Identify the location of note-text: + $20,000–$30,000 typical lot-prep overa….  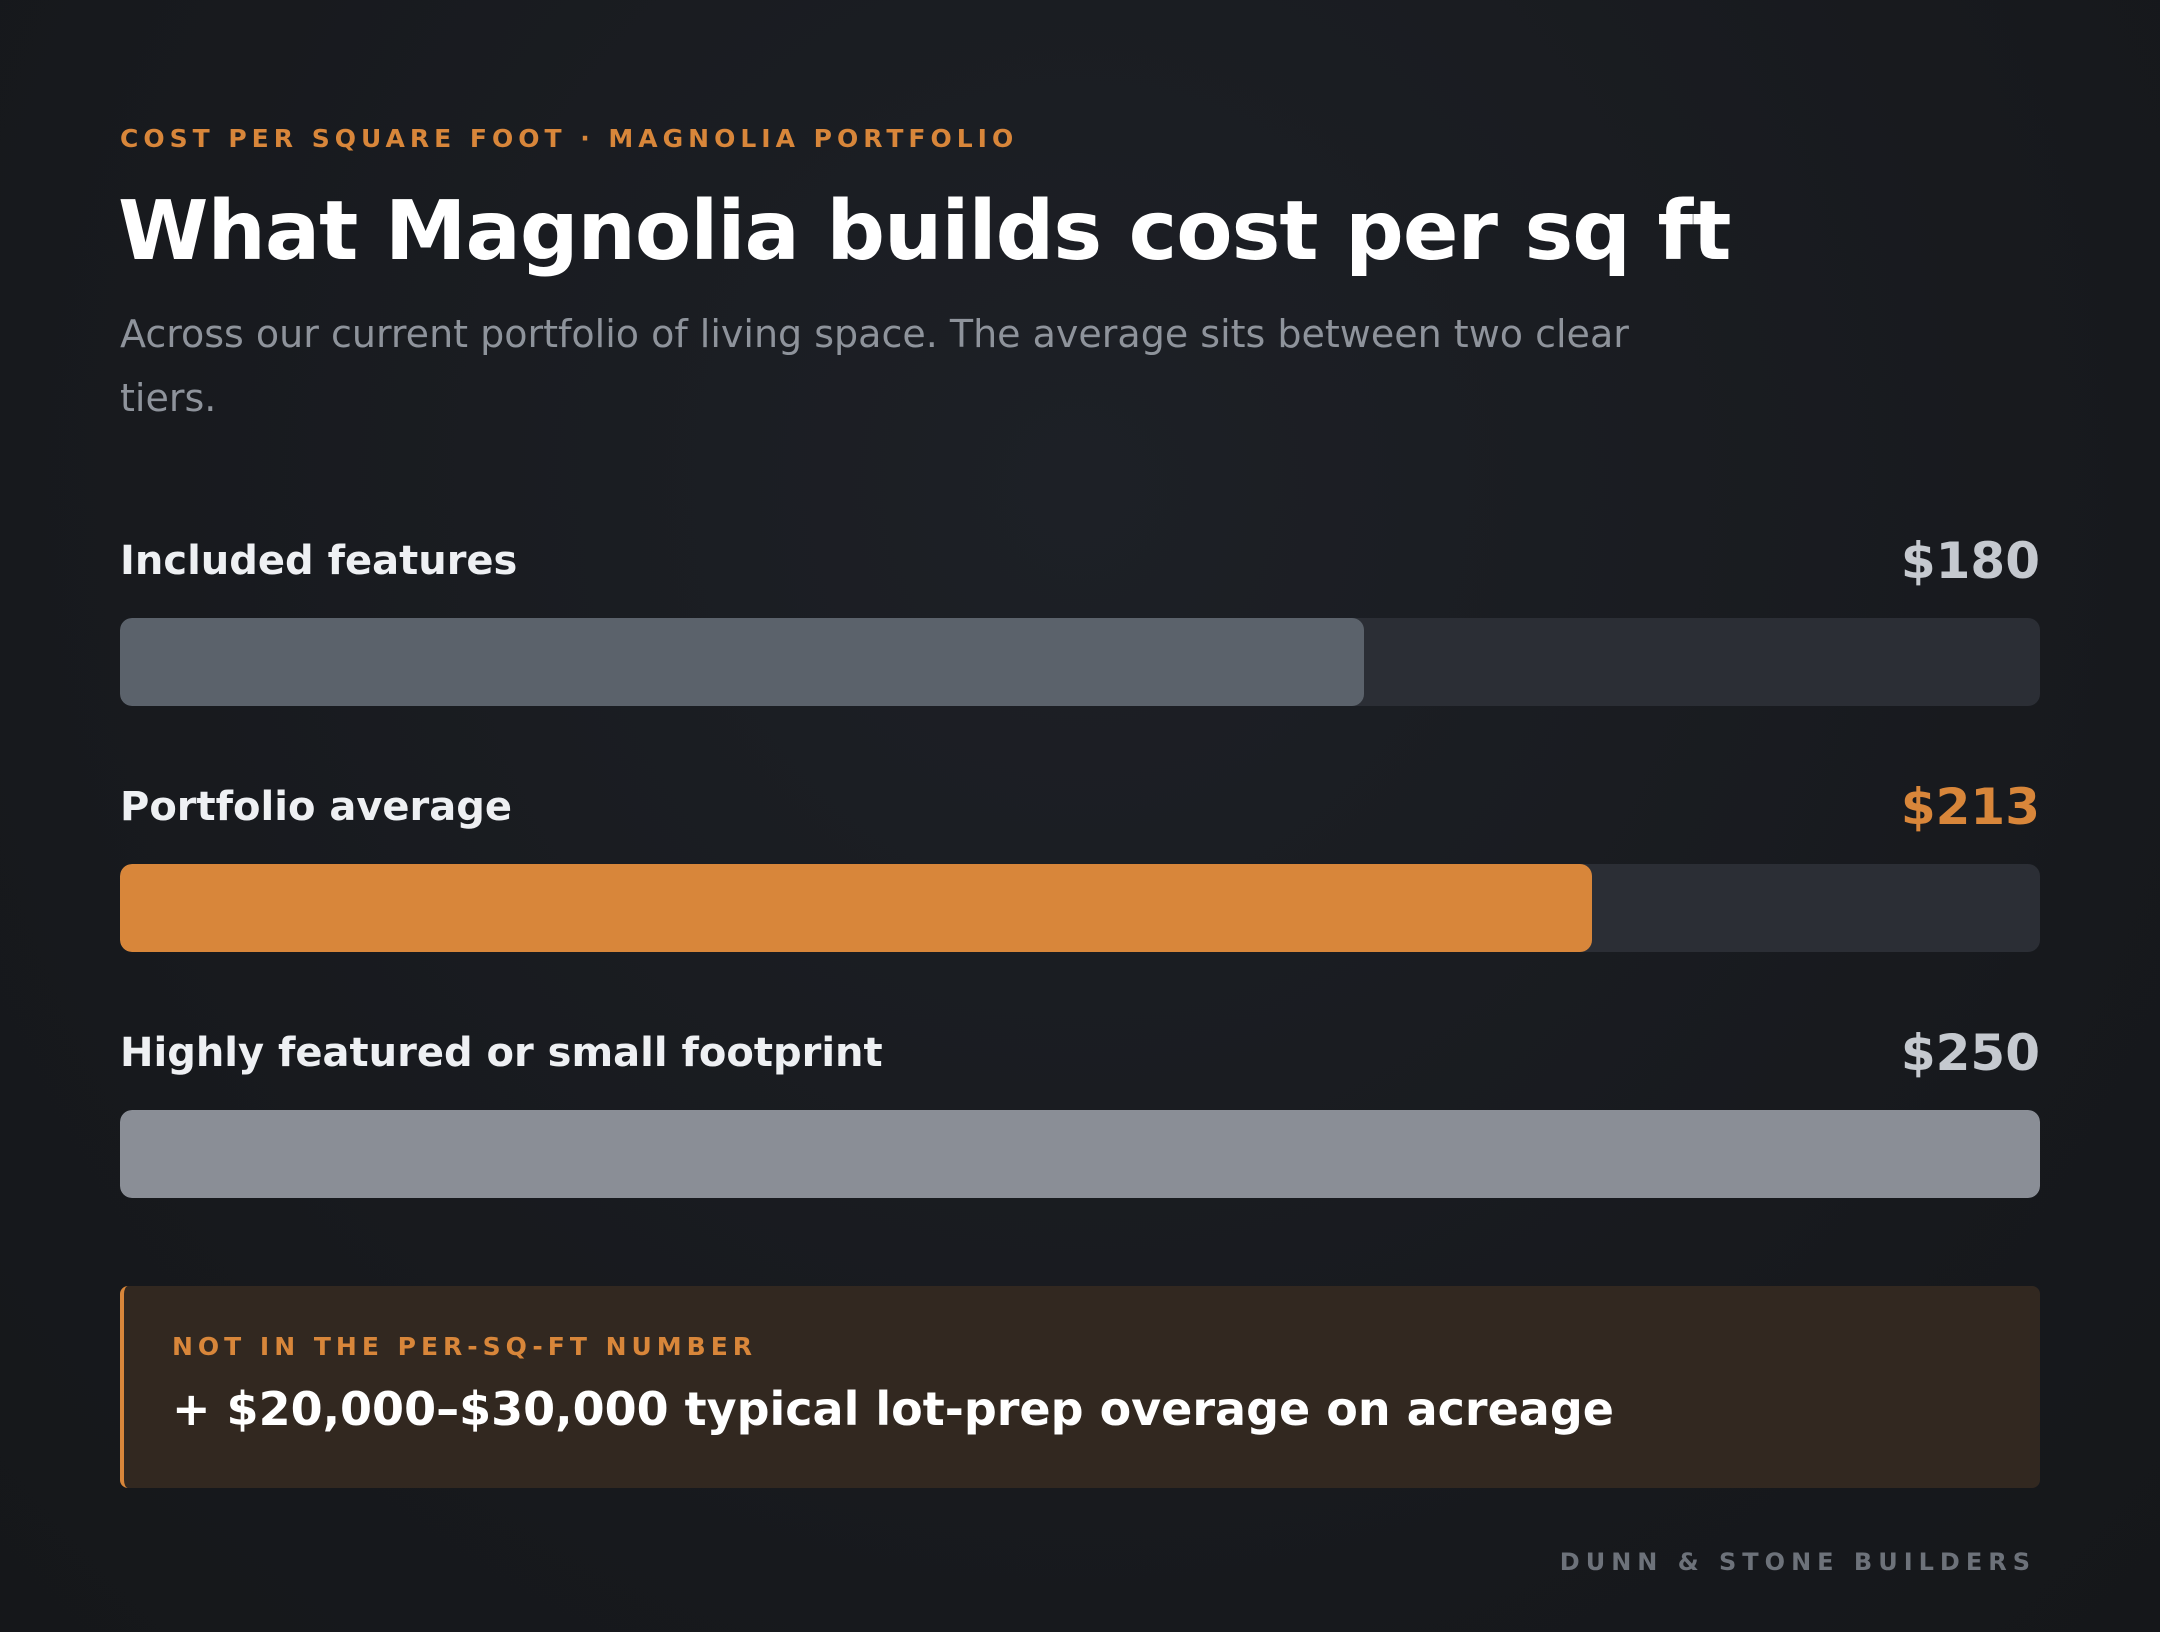
(893, 1409).